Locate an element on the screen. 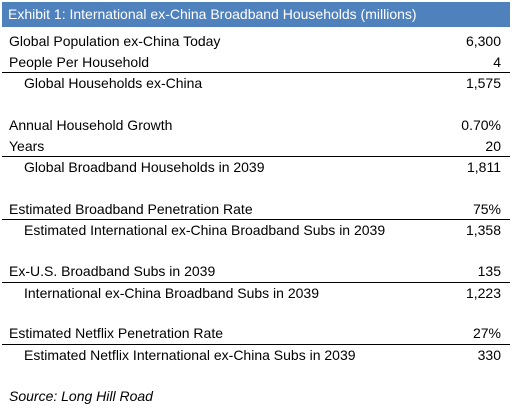 The height and width of the screenshot is (414, 514). source-note: Source: Long Hill Road is located at coordinates (81, 396).